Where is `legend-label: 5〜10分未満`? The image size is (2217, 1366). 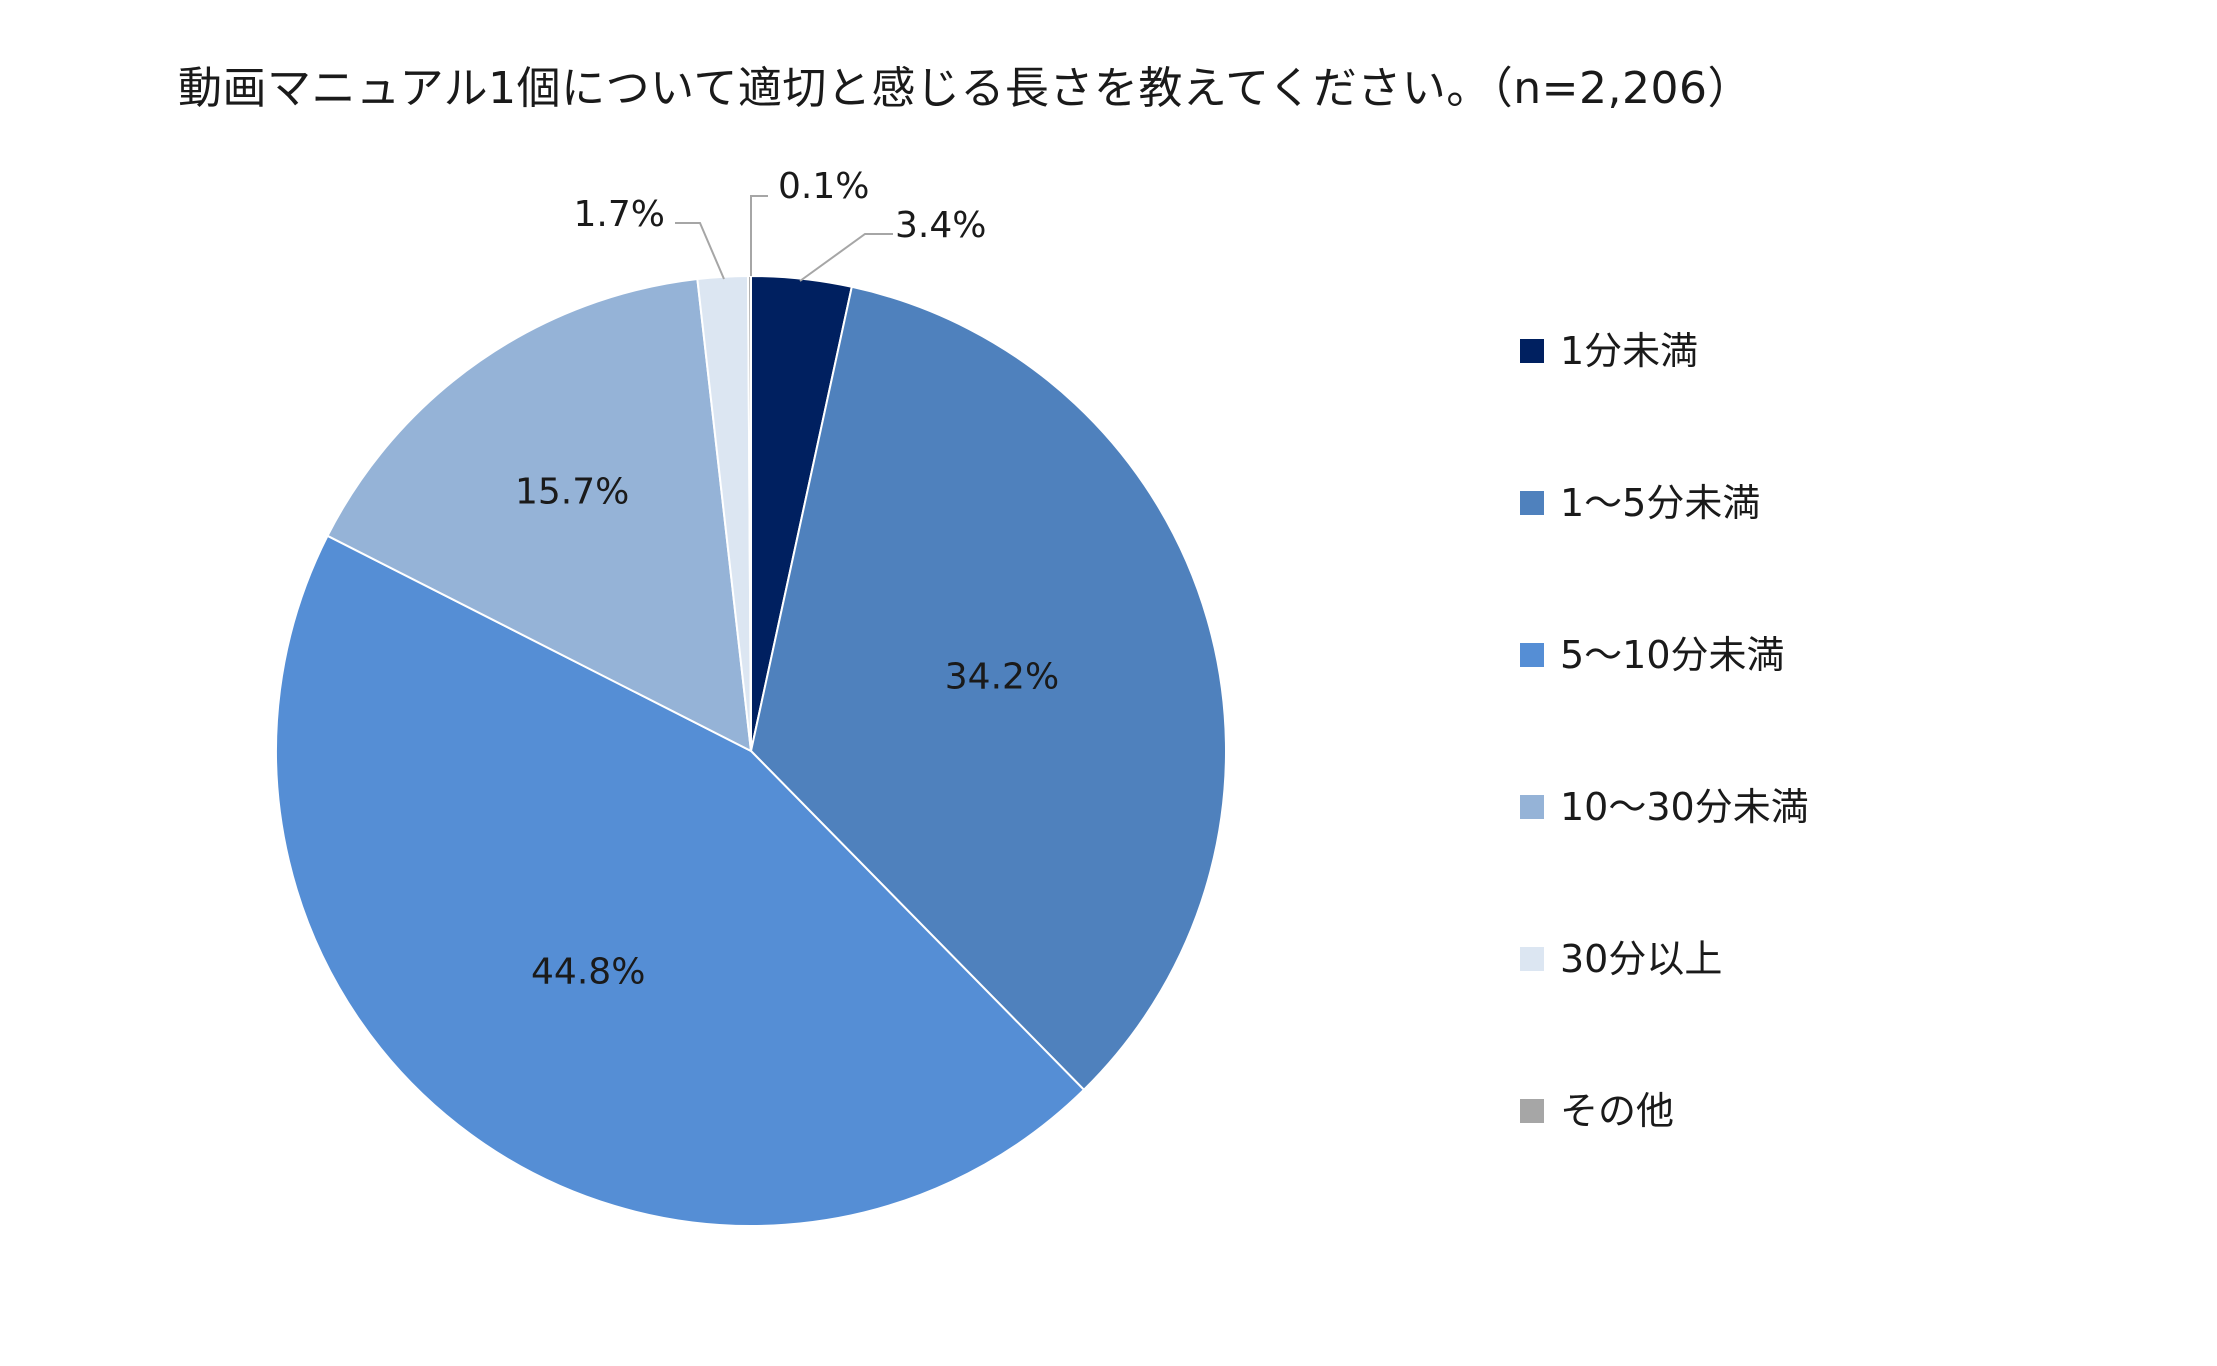
legend-label: 5〜10分未満 is located at coordinates (1672, 655).